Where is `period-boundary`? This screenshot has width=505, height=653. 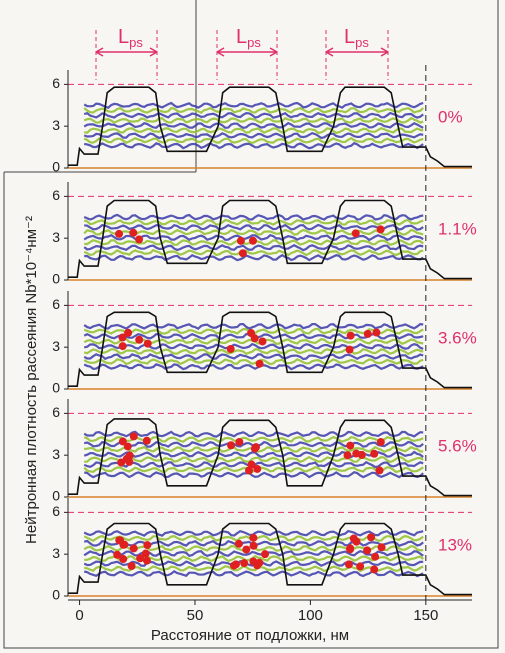
period-boundary is located at coordinates (242, 55).